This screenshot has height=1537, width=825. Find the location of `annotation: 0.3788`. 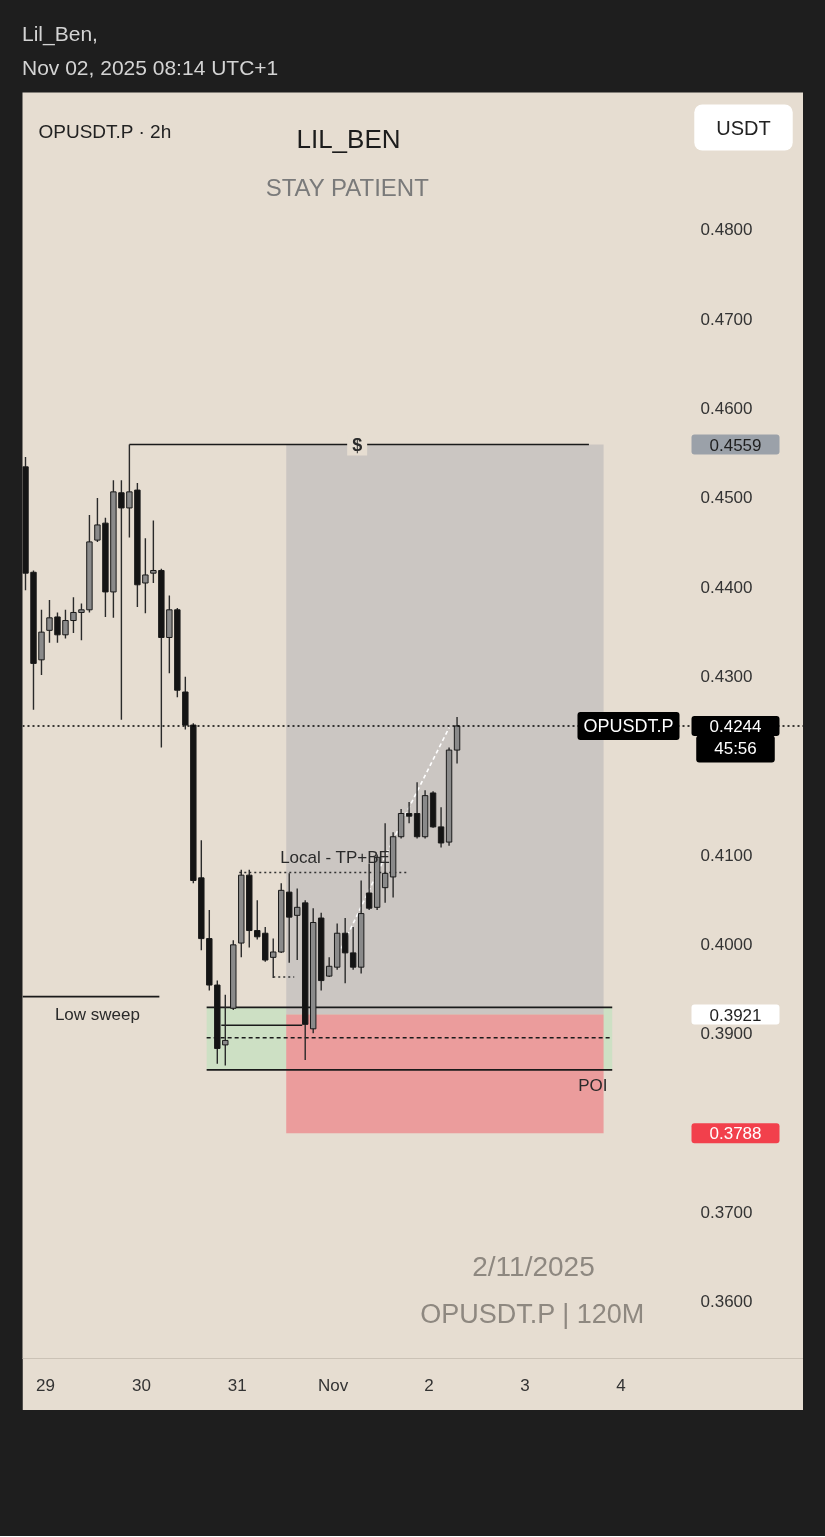

annotation: 0.3788 is located at coordinates (735, 1134).